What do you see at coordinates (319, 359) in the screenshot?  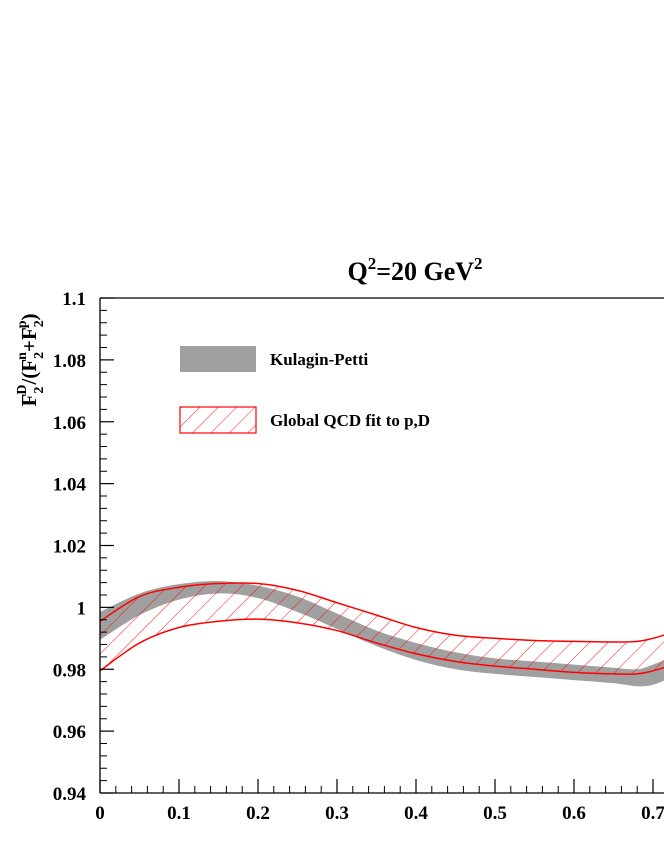 I see `legend-label-kulagin-petti: Kulagin-Petti` at bounding box center [319, 359].